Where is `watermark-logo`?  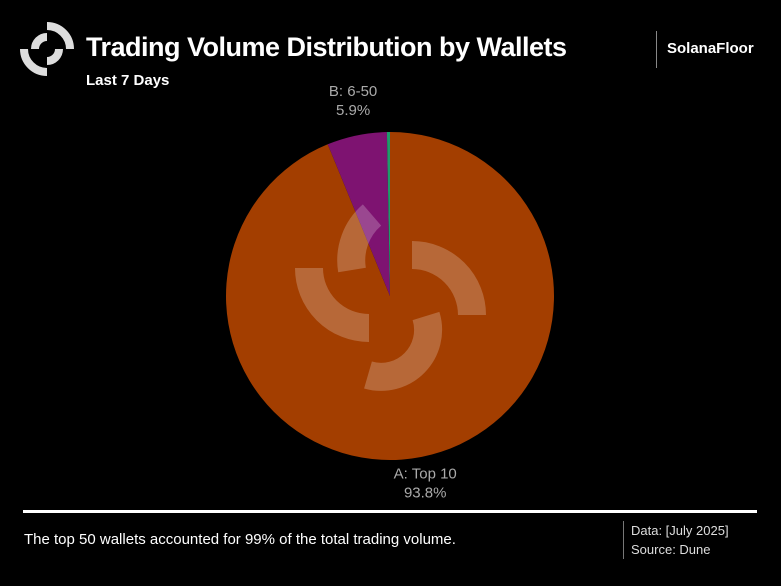
watermark-logo is located at coordinates (390, 297).